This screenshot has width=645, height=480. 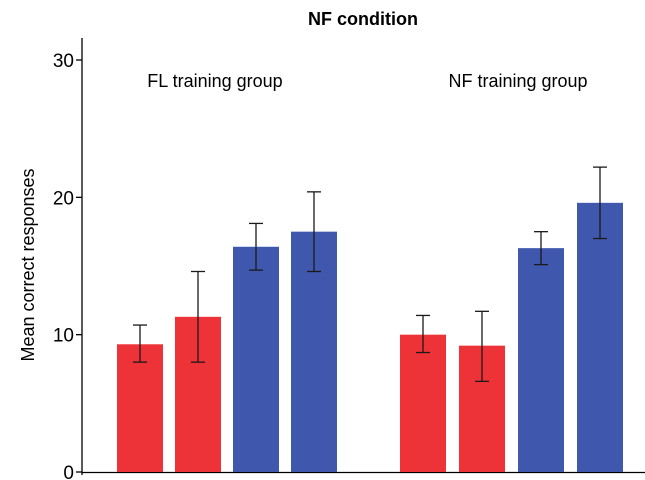 What do you see at coordinates (28, 264) in the screenshot?
I see `y-axis-label: Mean correct responses` at bounding box center [28, 264].